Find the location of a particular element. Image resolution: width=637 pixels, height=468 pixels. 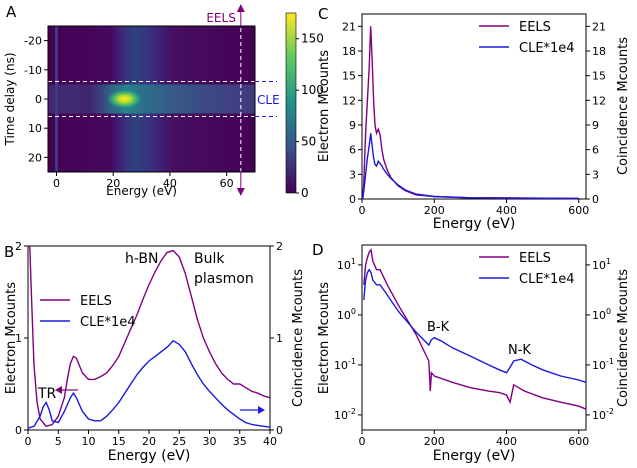

b-x-label: Energy (eV) is located at coordinates (149, 456).